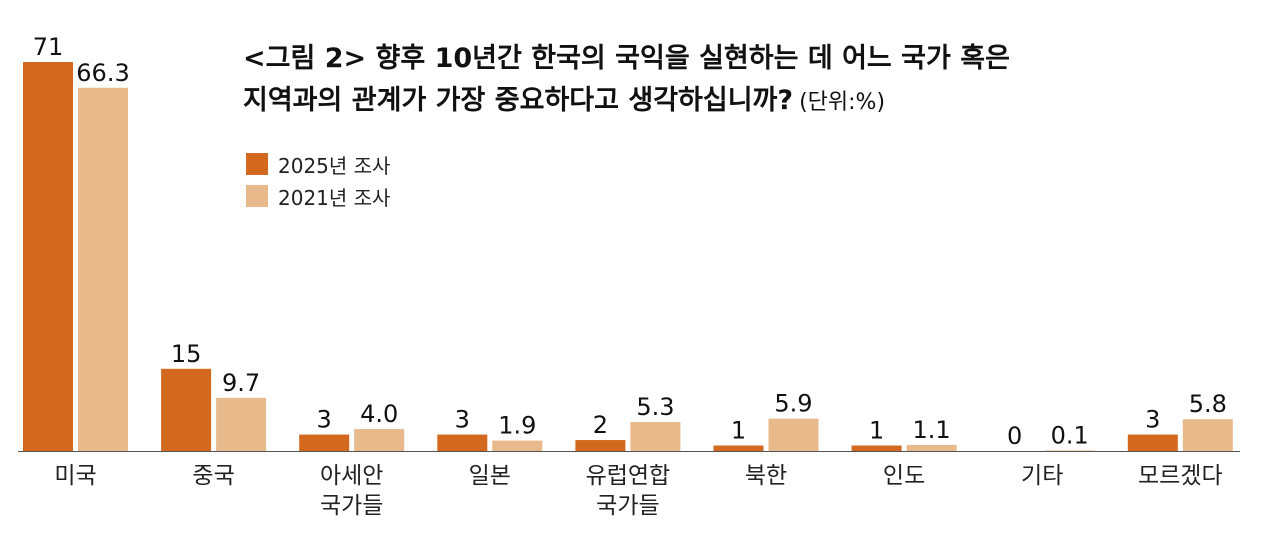 This screenshot has width=1280, height=560. I want to click on chart-title-line1: <그림 2> 향후 10년간 한국의 국익을 실현하는 데 어느 국가 혹은, so click(626, 58).